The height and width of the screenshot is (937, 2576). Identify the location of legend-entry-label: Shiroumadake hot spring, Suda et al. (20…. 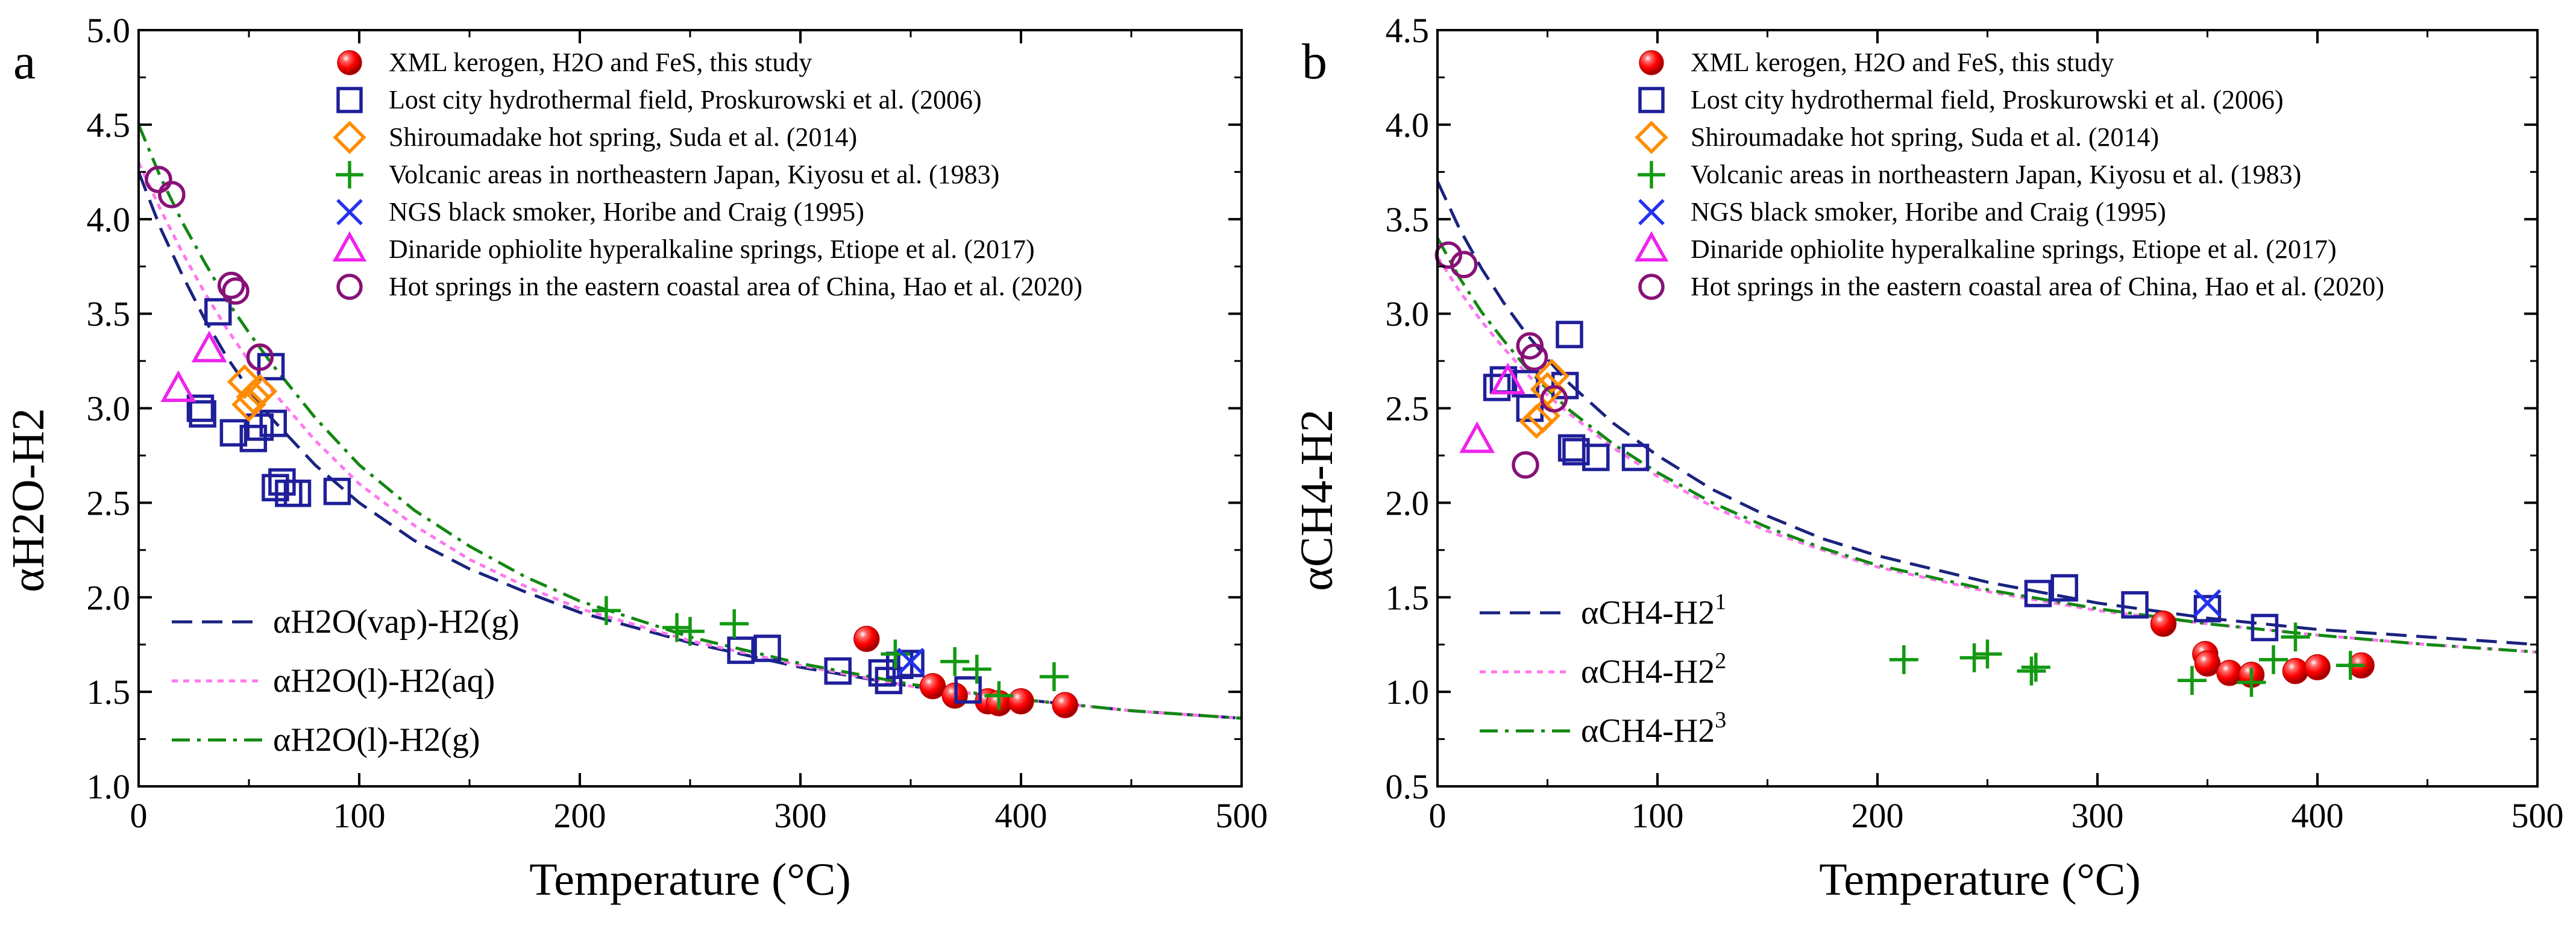
(1925, 137).